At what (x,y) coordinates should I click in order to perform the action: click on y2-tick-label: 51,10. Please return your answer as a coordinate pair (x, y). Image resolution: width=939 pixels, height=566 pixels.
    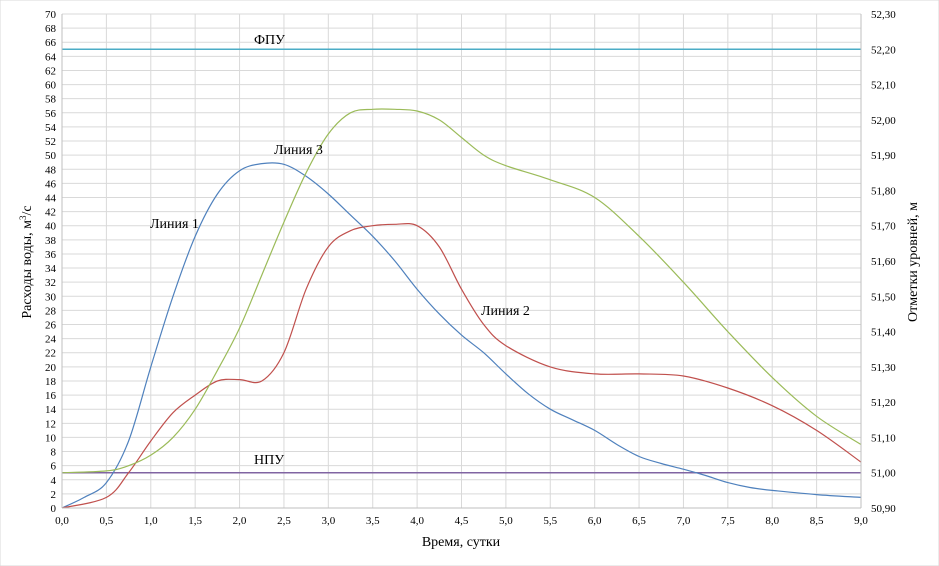
    Looking at the image, I should click on (883, 438).